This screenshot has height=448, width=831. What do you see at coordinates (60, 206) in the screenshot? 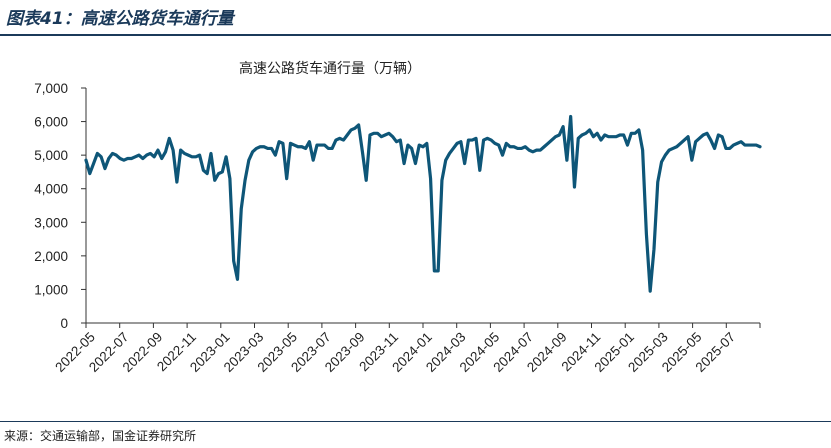
I see `y-axis: 0 1,000 2,000 3,000 4,000 5,000 6,000 7,000` at bounding box center [60, 206].